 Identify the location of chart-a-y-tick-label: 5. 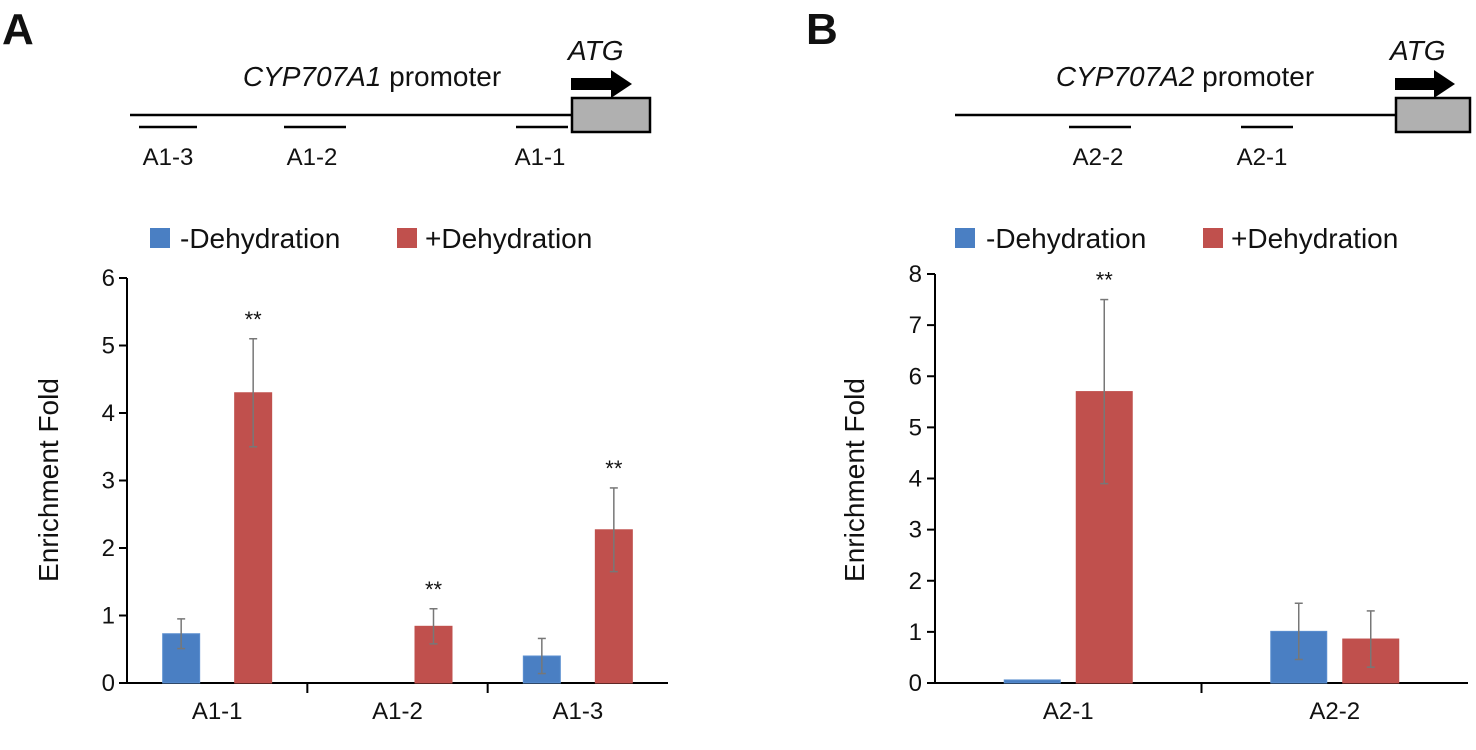
(108, 346).